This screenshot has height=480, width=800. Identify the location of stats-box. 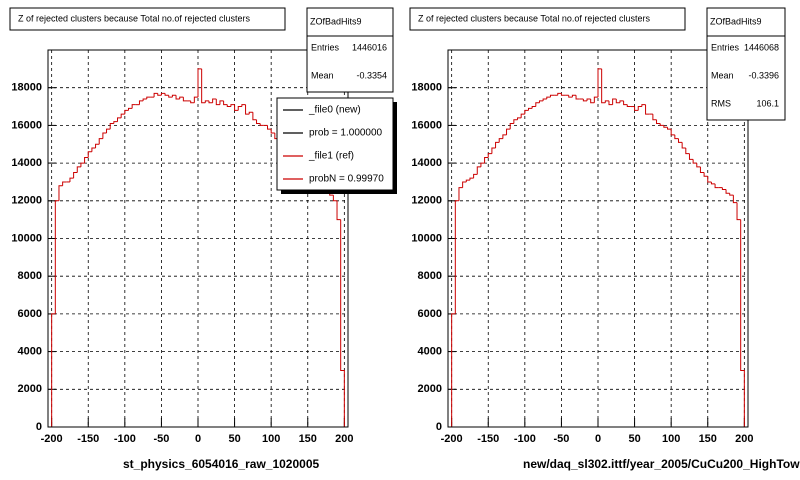
(350, 50).